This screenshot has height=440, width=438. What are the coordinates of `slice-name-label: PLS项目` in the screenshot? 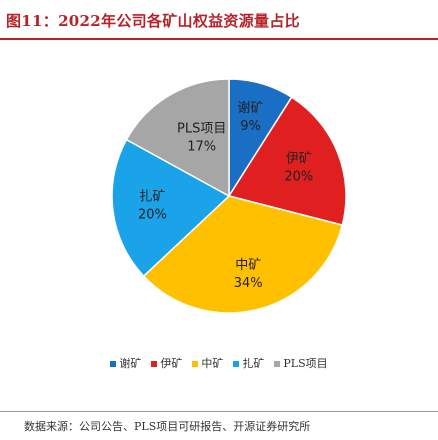 It's located at (201, 129).